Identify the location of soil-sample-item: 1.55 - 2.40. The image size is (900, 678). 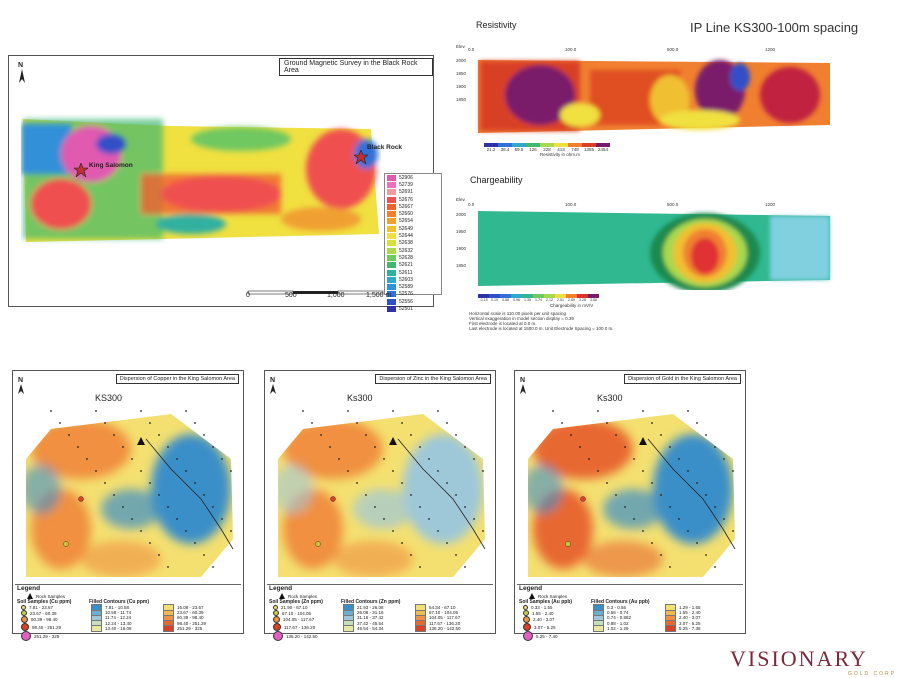
(540, 613).